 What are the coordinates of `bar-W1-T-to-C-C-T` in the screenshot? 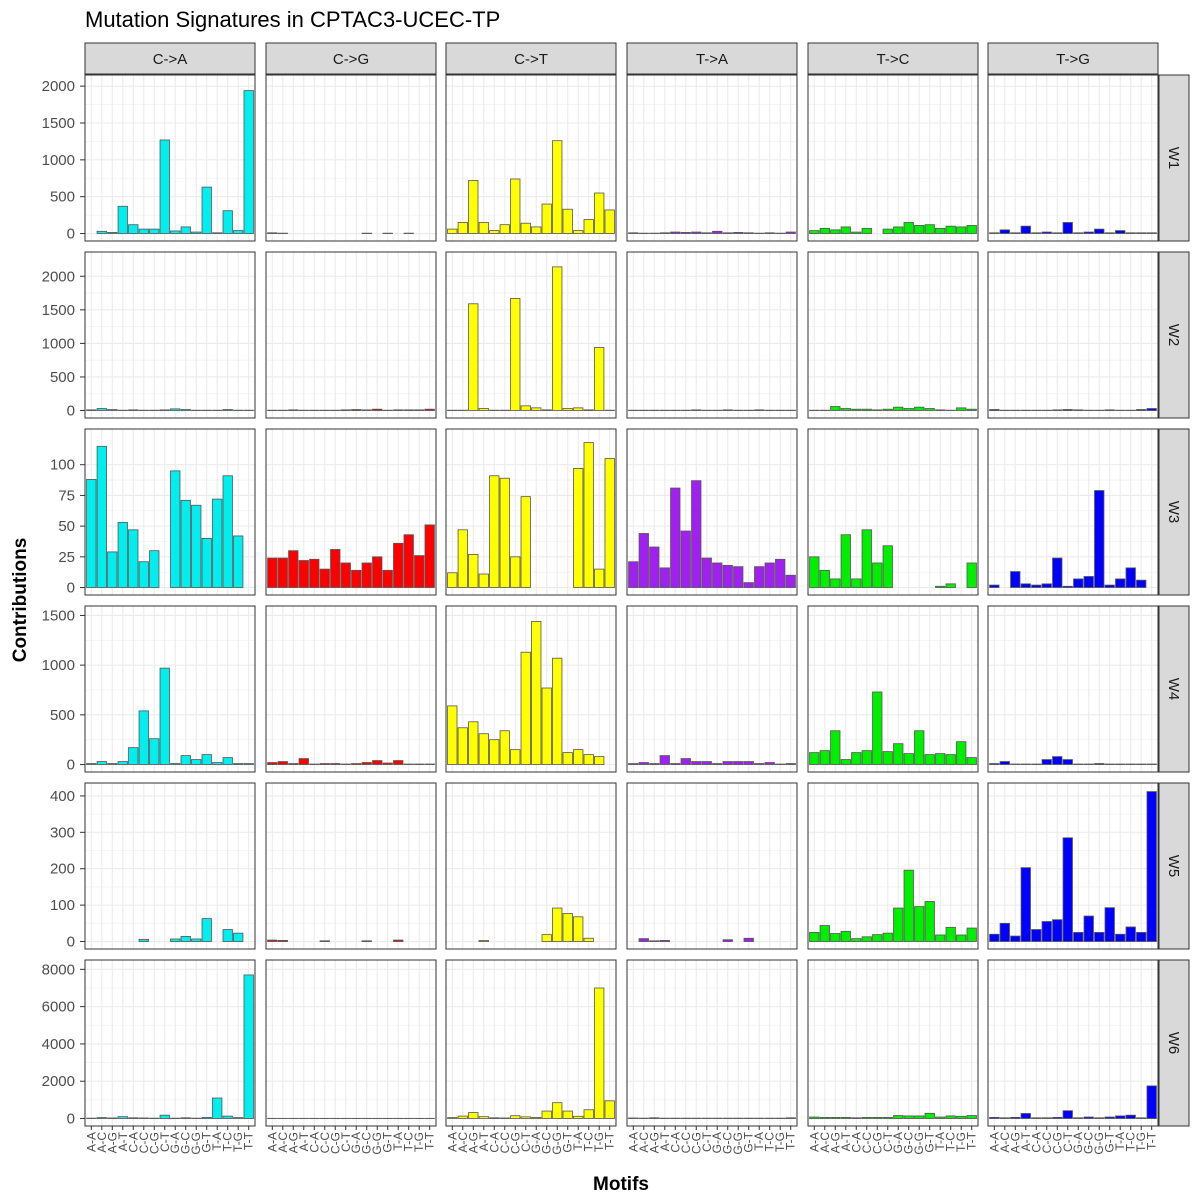 It's located at (887, 231).